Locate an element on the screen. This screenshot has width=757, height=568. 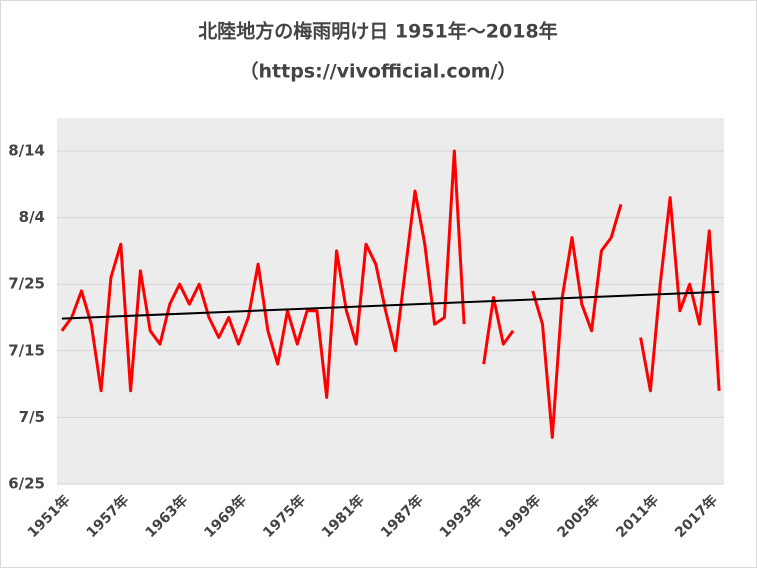
chart-title: 北陸地方の梅雨明け日 1951年～2018年 is located at coordinates (377, 31).